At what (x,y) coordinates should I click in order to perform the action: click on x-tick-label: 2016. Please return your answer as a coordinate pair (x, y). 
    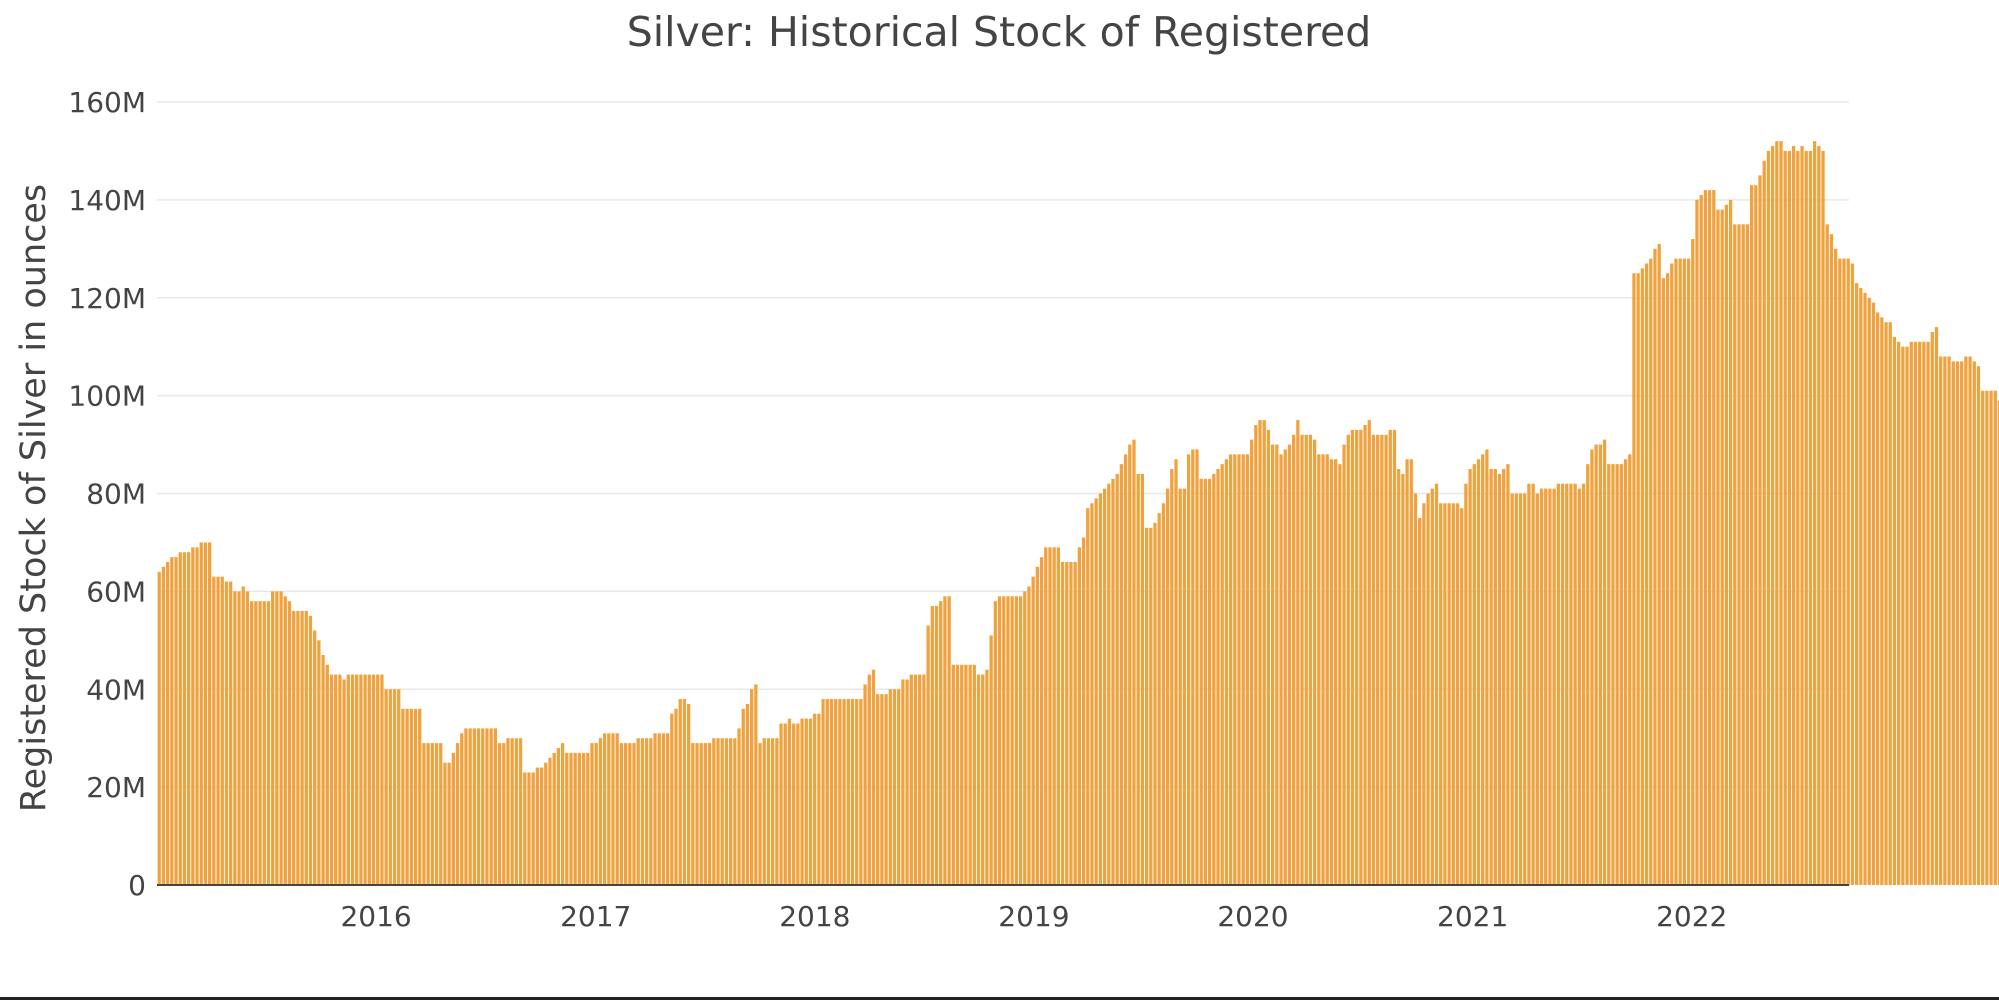
    Looking at the image, I should click on (375, 916).